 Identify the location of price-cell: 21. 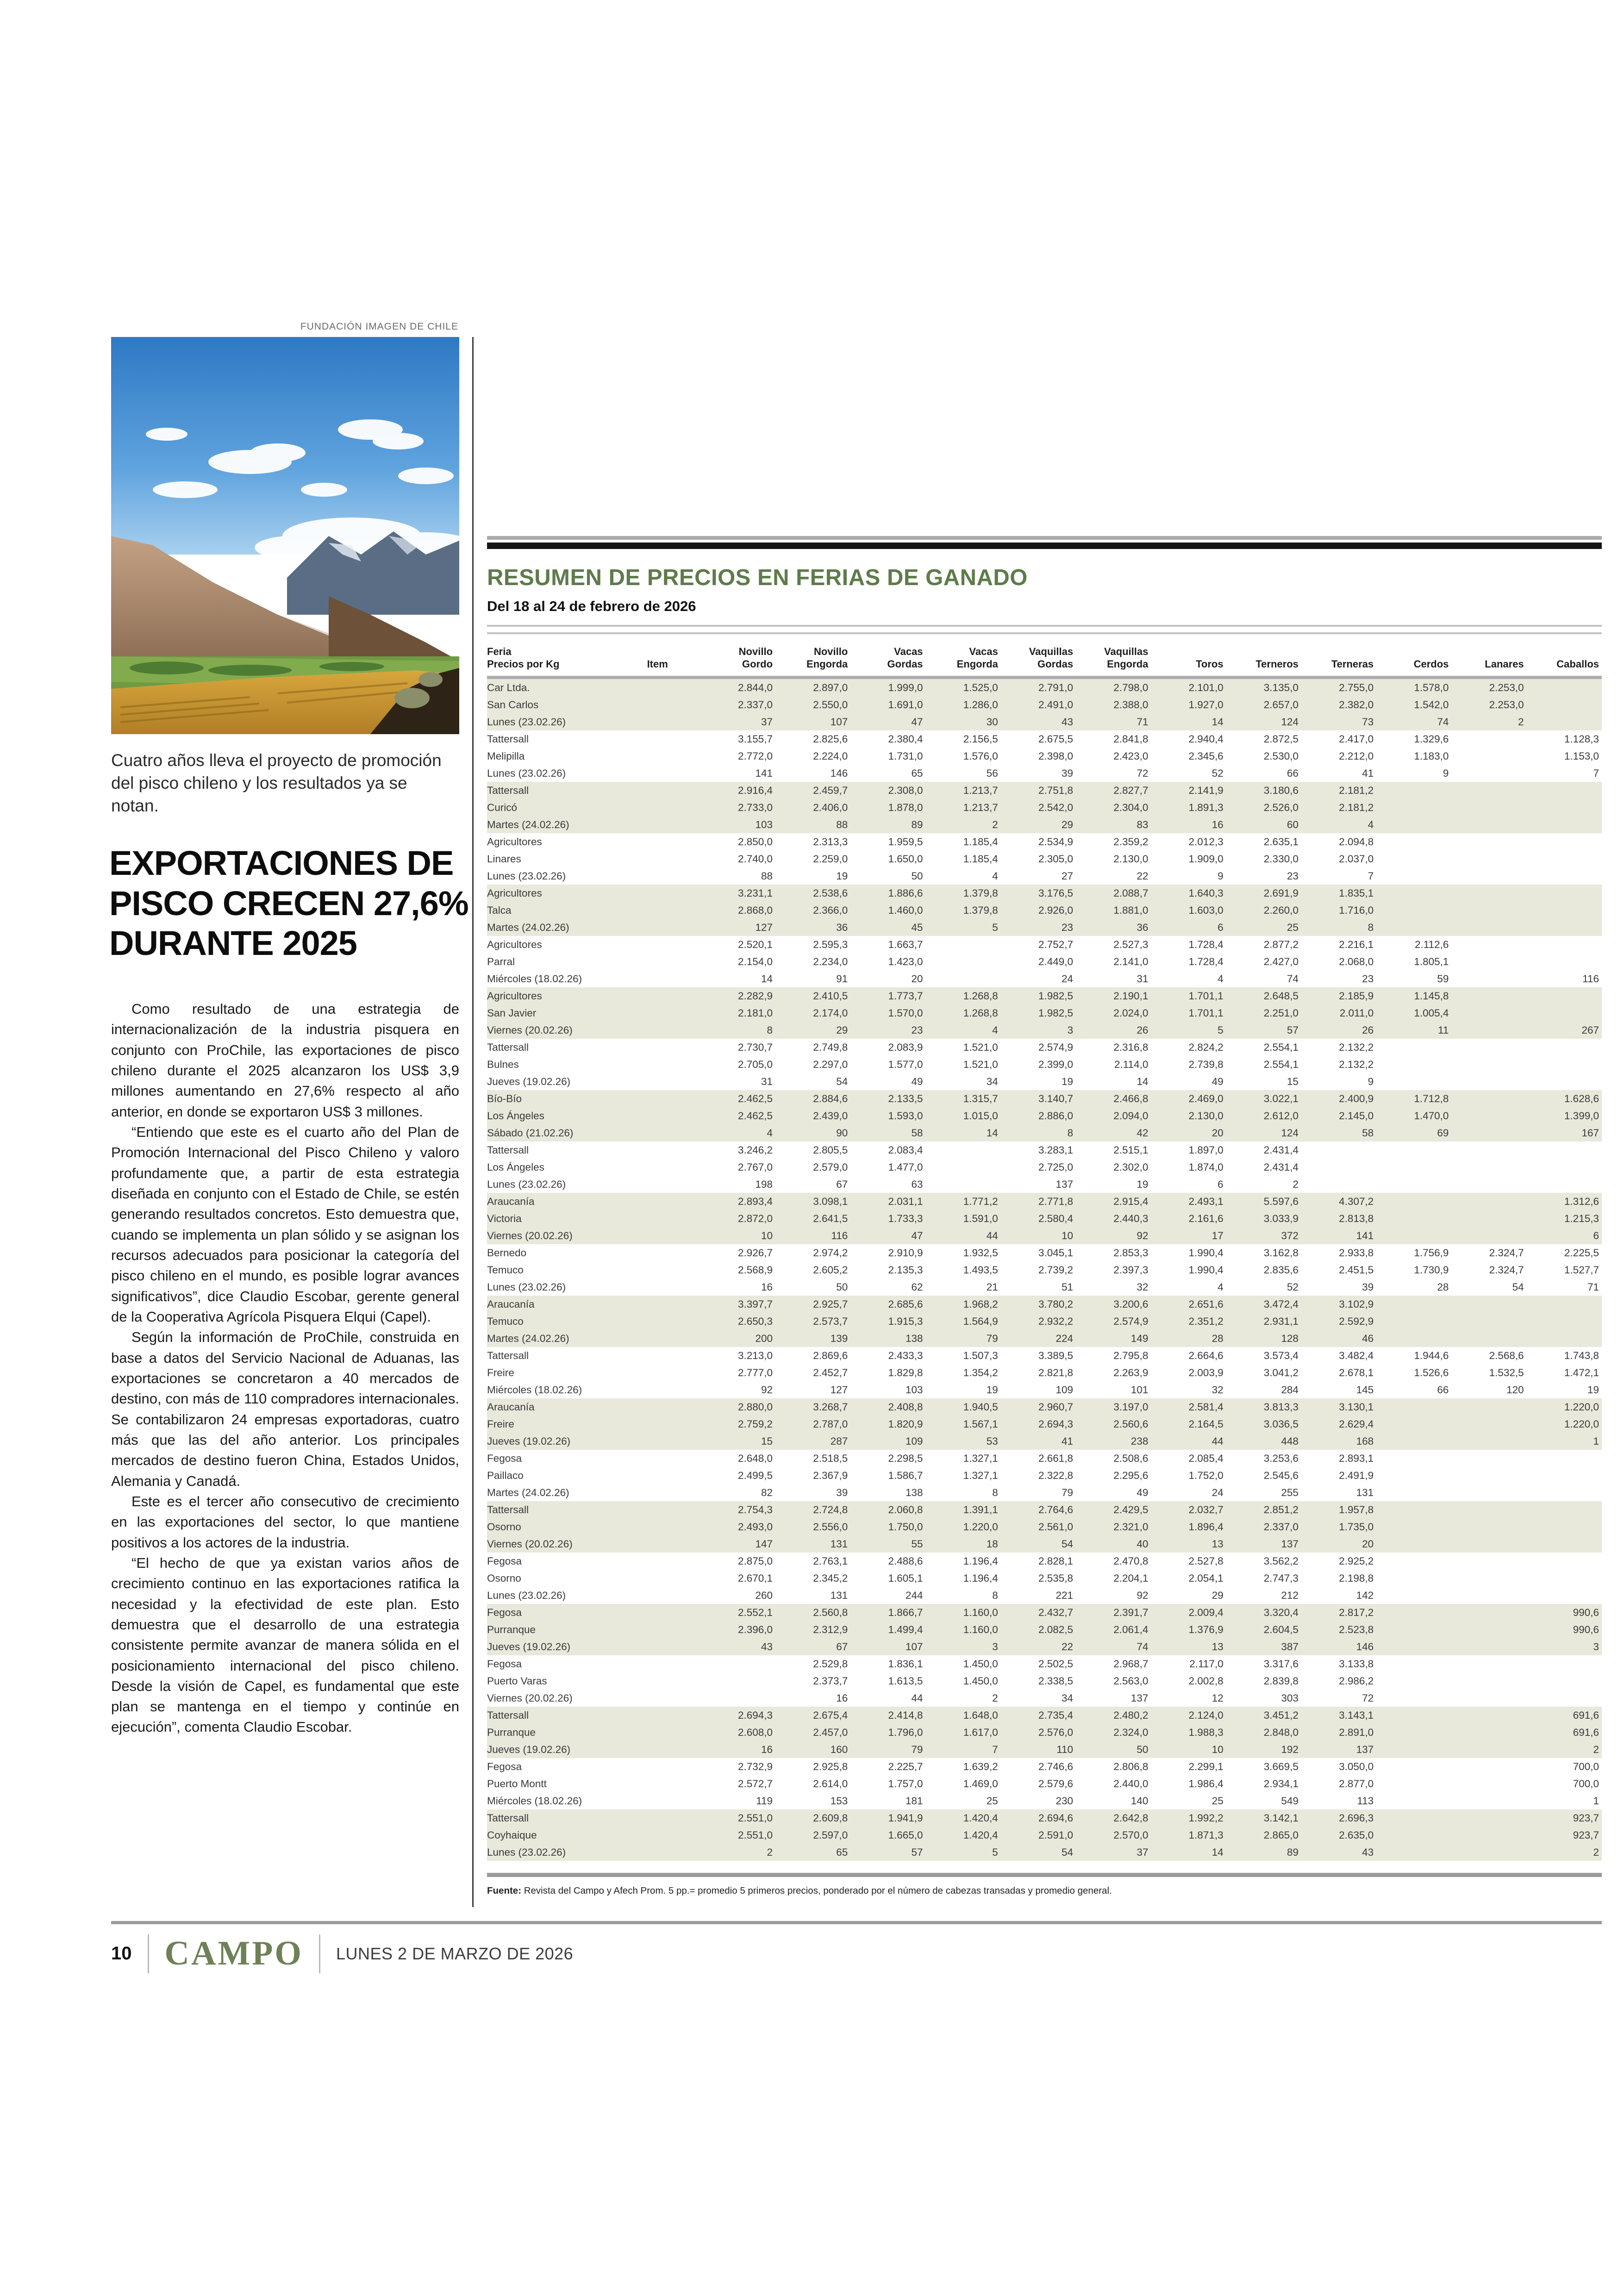
(992, 1287).